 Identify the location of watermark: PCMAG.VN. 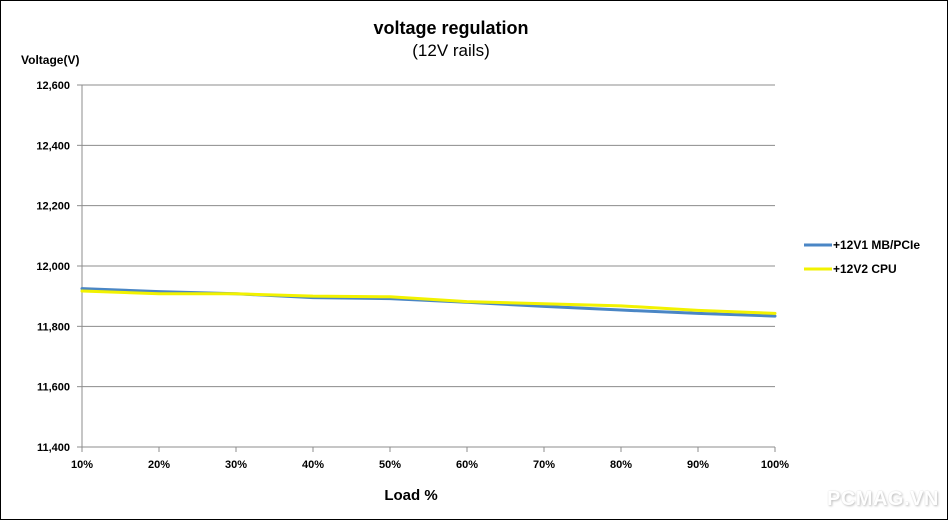
(883, 499).